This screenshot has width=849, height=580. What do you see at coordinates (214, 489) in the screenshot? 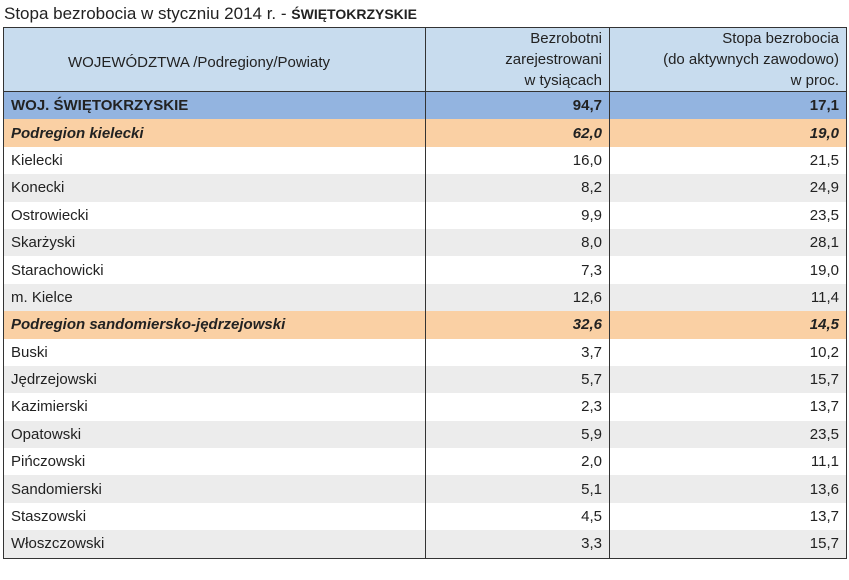
I see `cell-region-name: Sandomierski` at bounding box center [214, 489].